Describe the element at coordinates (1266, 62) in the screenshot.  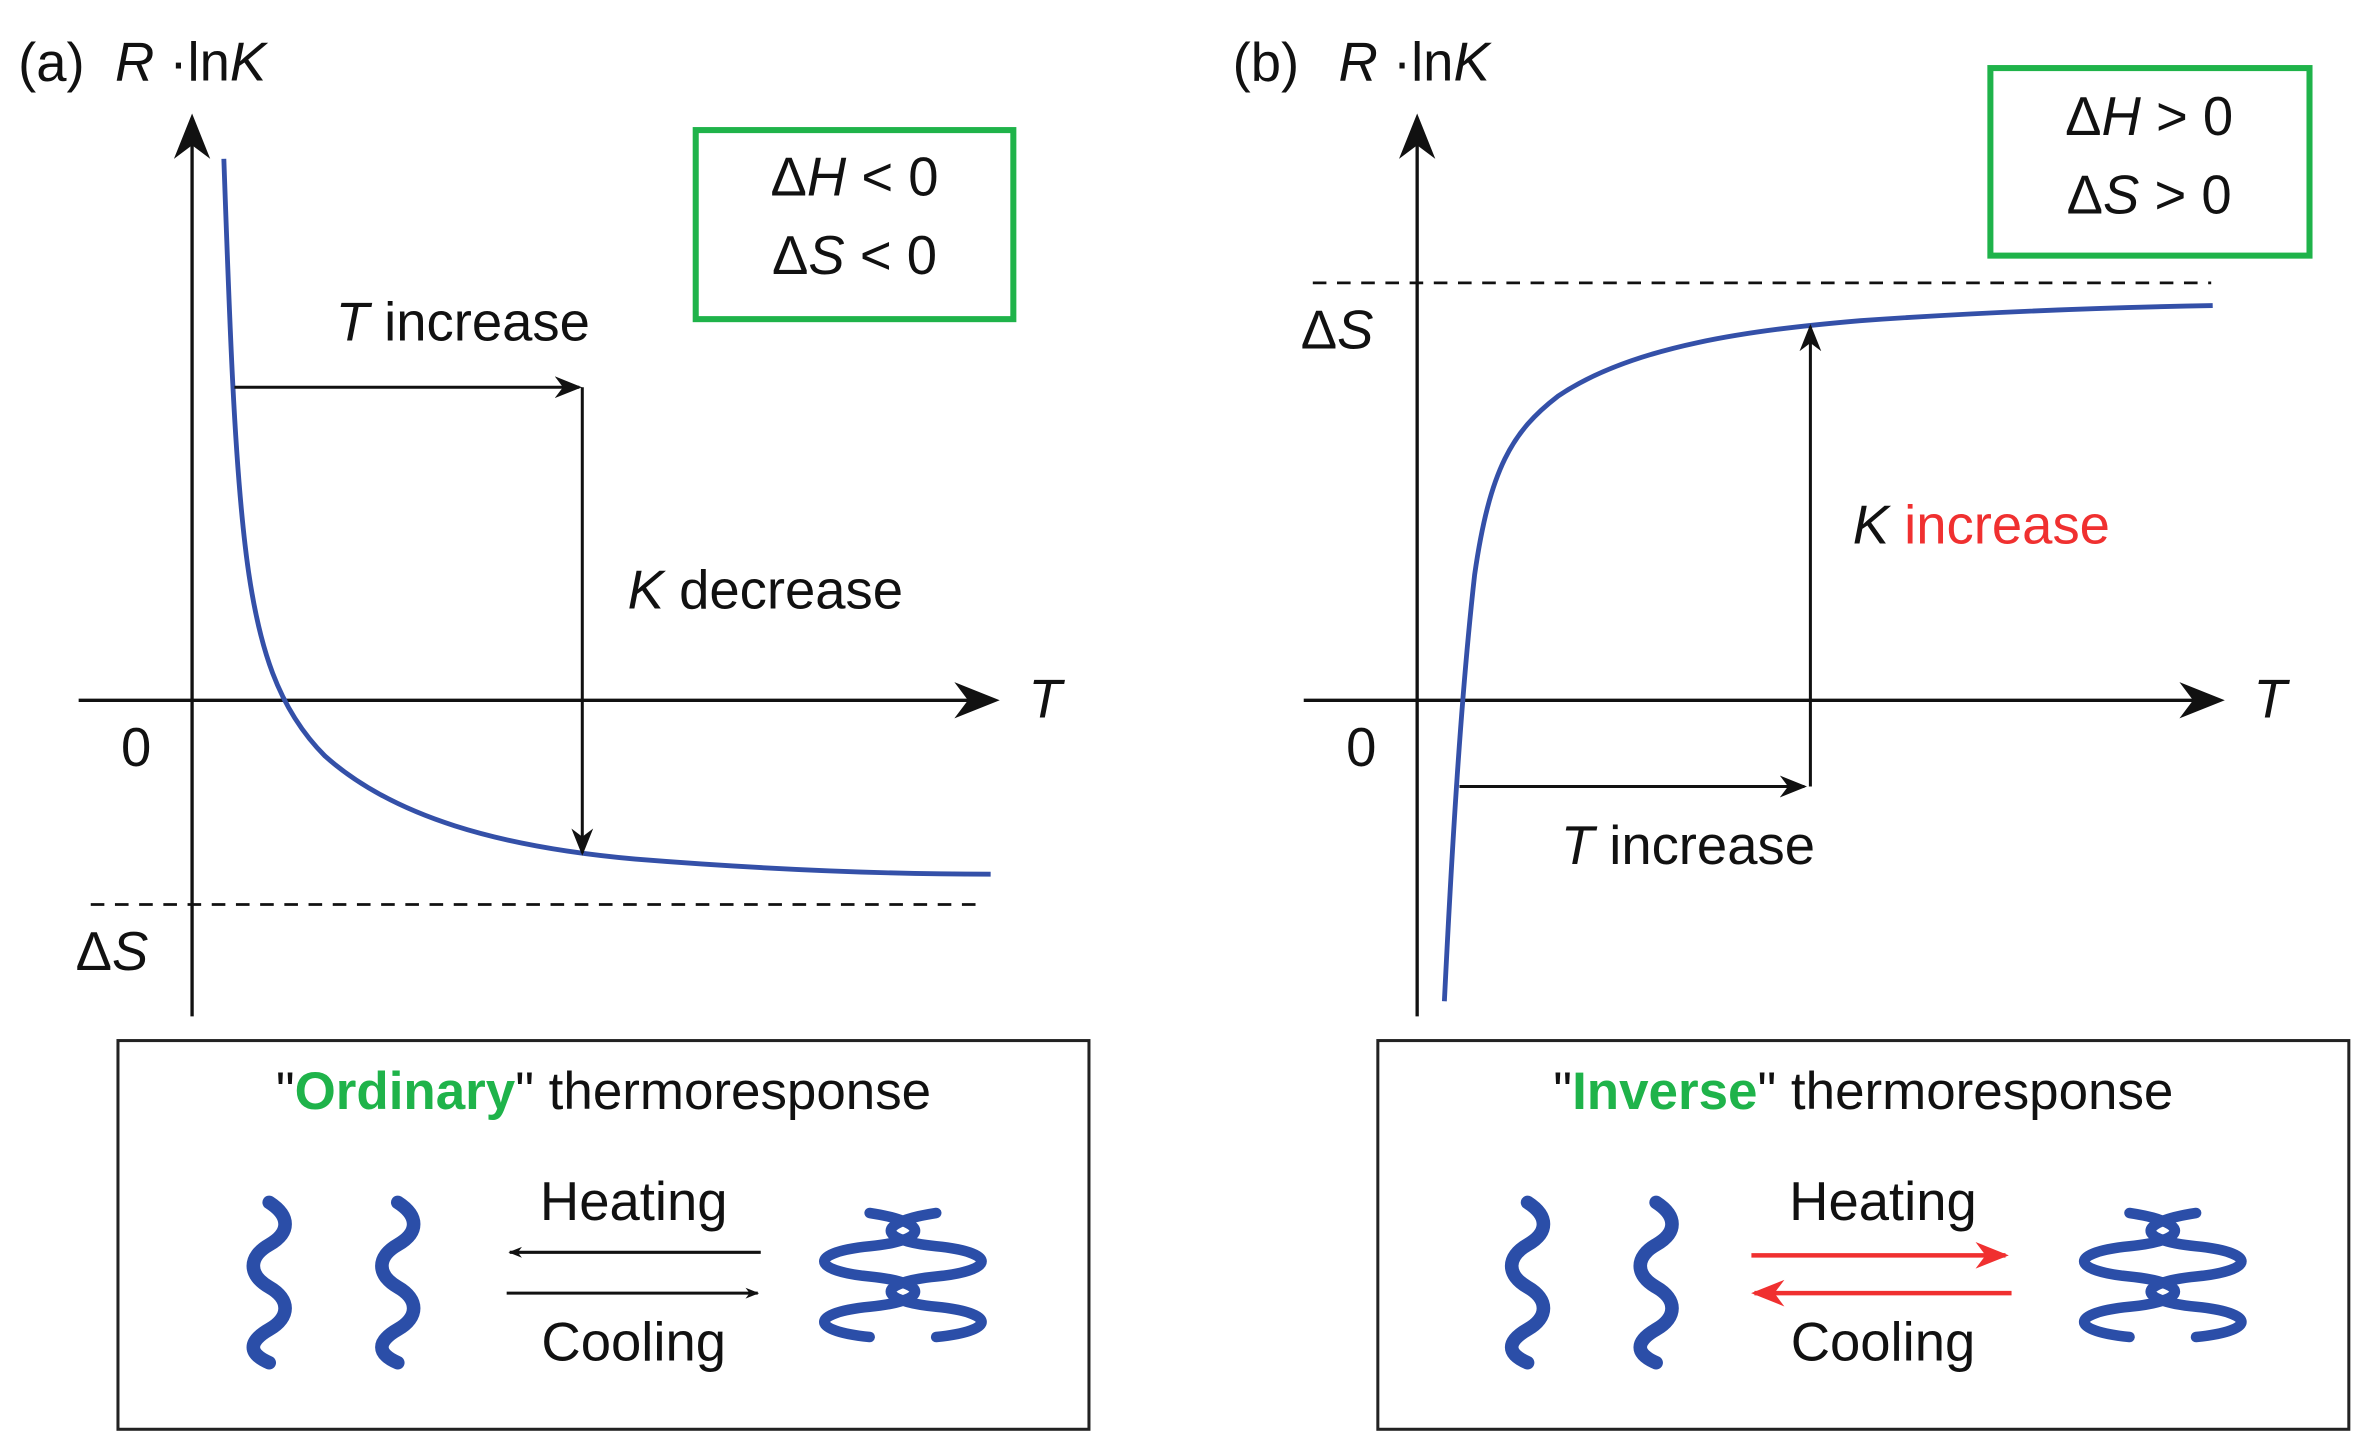
I see `panel-label: (b)` at that location.